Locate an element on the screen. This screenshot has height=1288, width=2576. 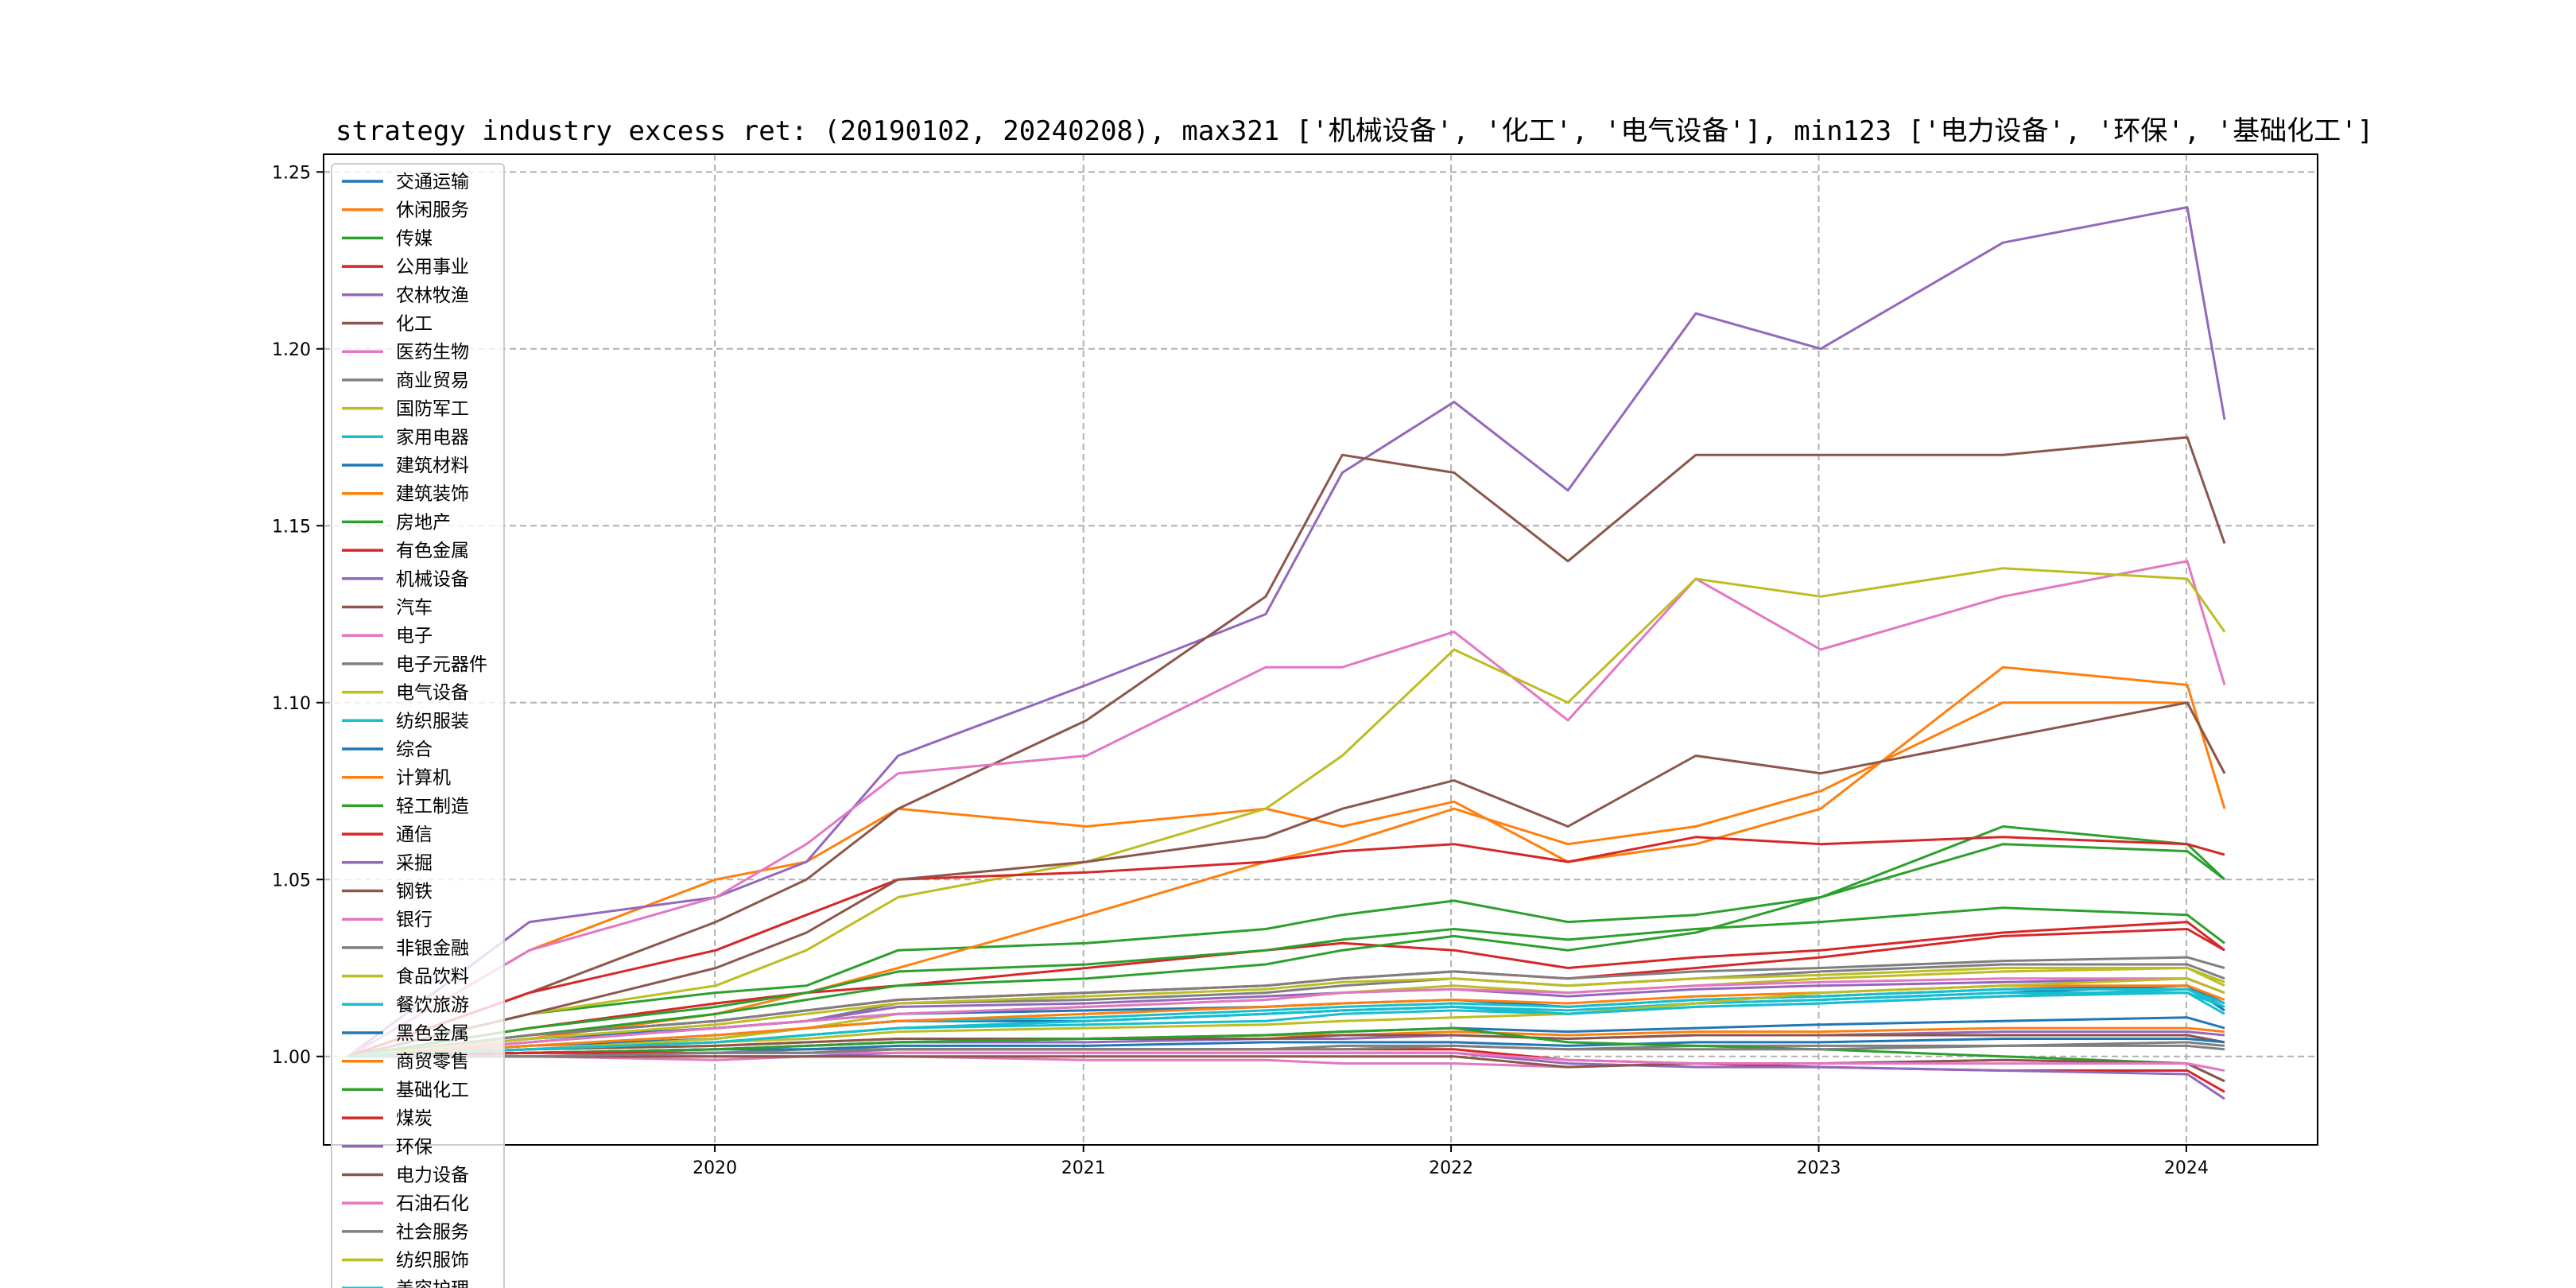
legend-label-5: 化工 is located at coordinates (415, 324).